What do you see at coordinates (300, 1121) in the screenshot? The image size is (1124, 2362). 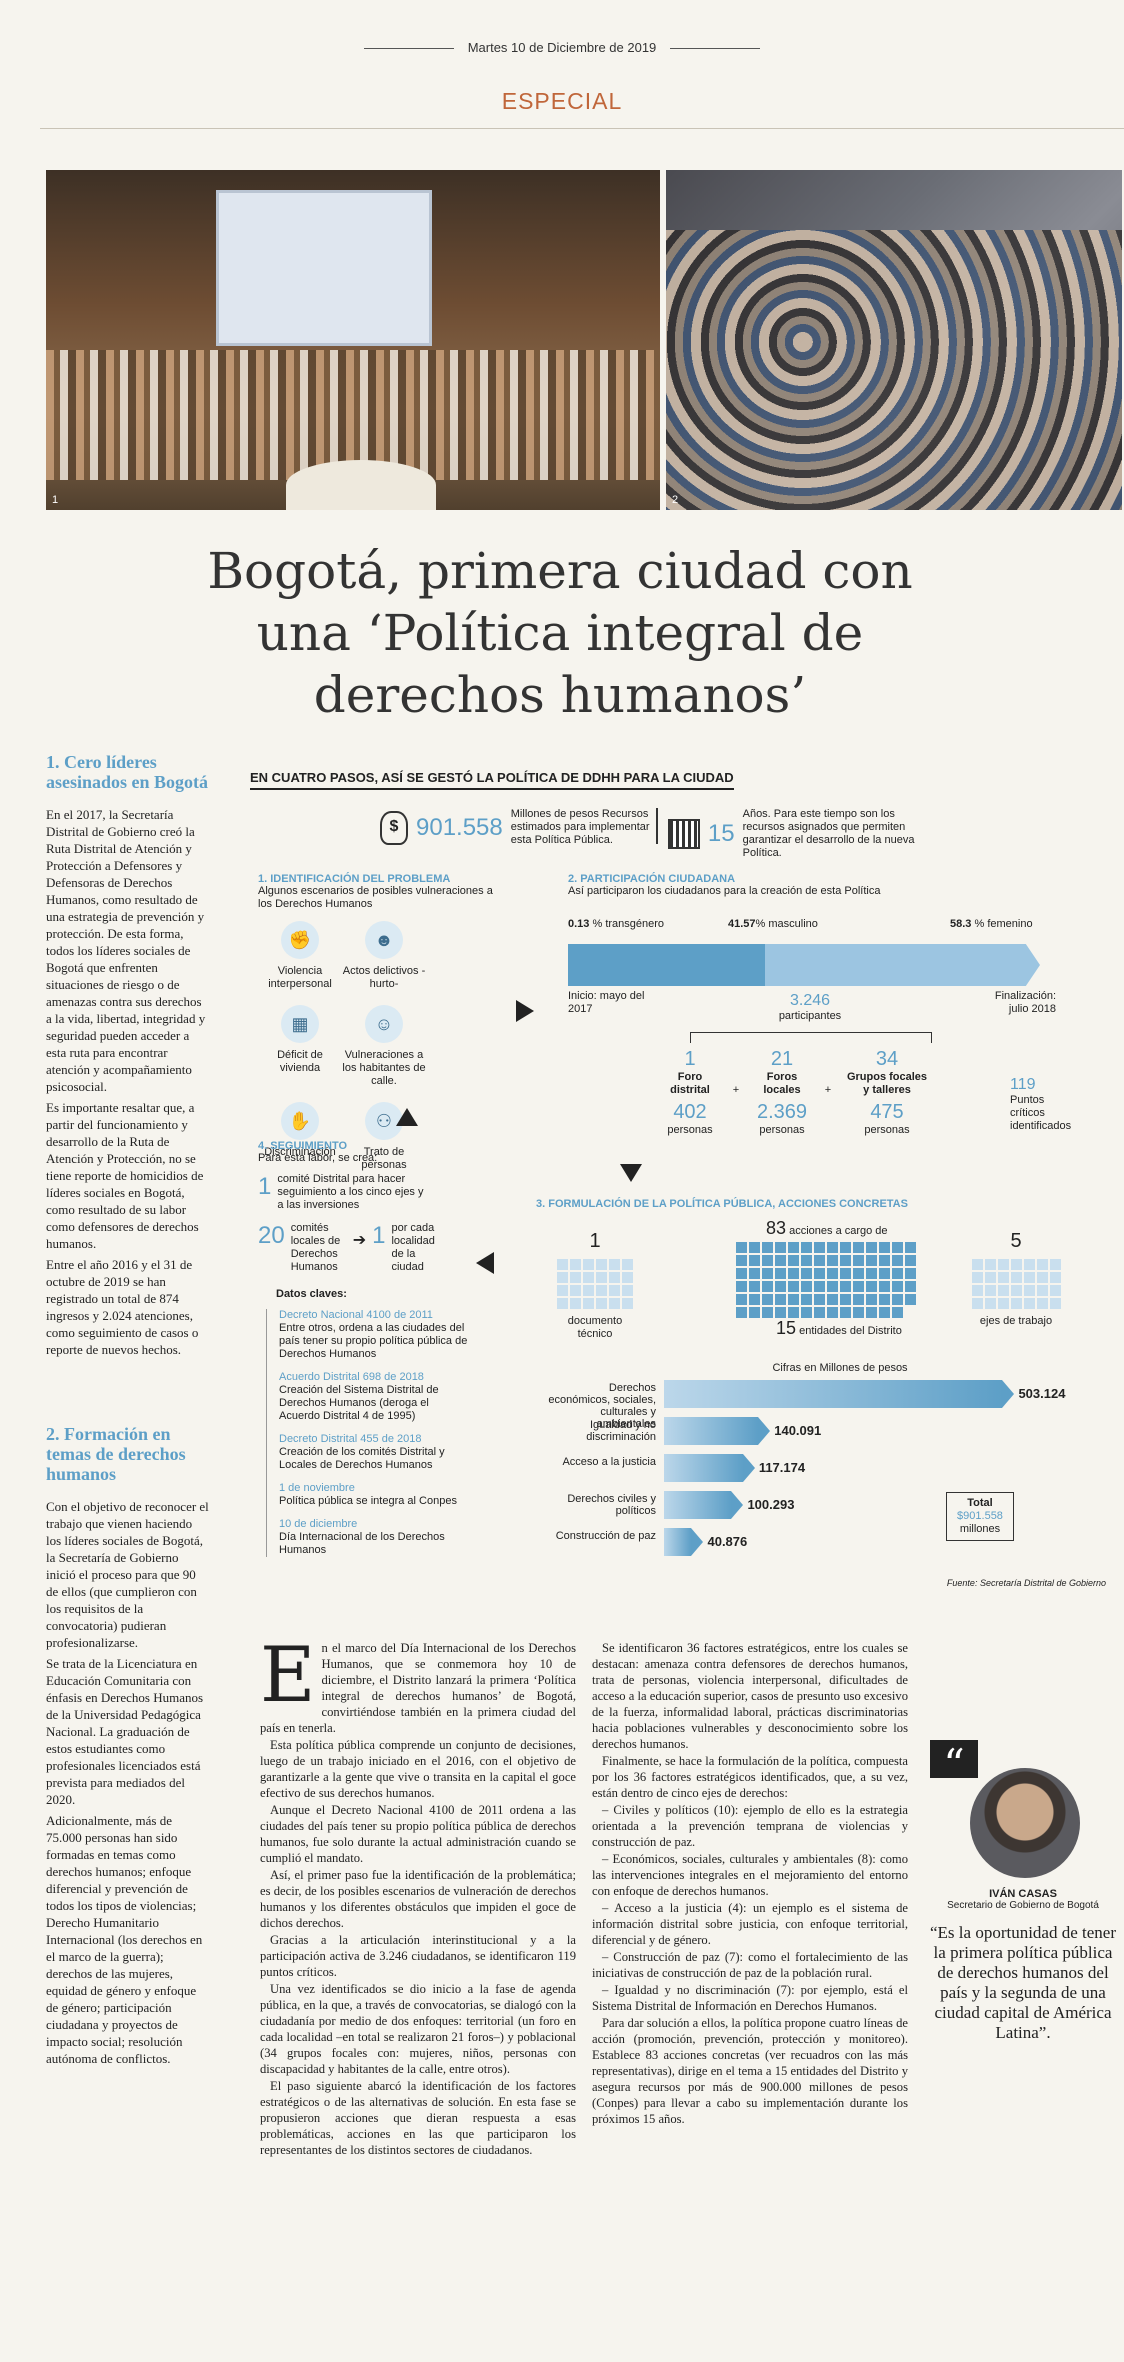 I see `hand-icon: ✋` at bounding box center [300, 1121].